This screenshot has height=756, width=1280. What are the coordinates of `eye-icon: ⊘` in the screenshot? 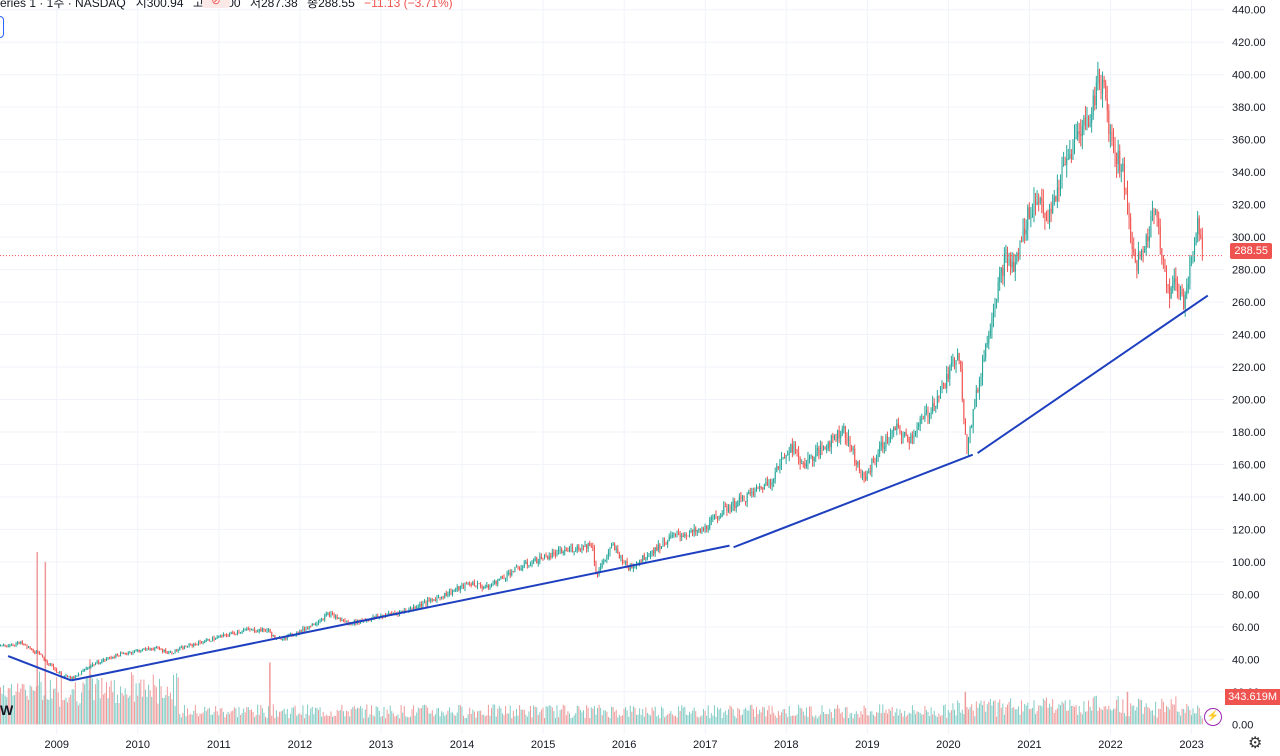 It's located at (216, 4).